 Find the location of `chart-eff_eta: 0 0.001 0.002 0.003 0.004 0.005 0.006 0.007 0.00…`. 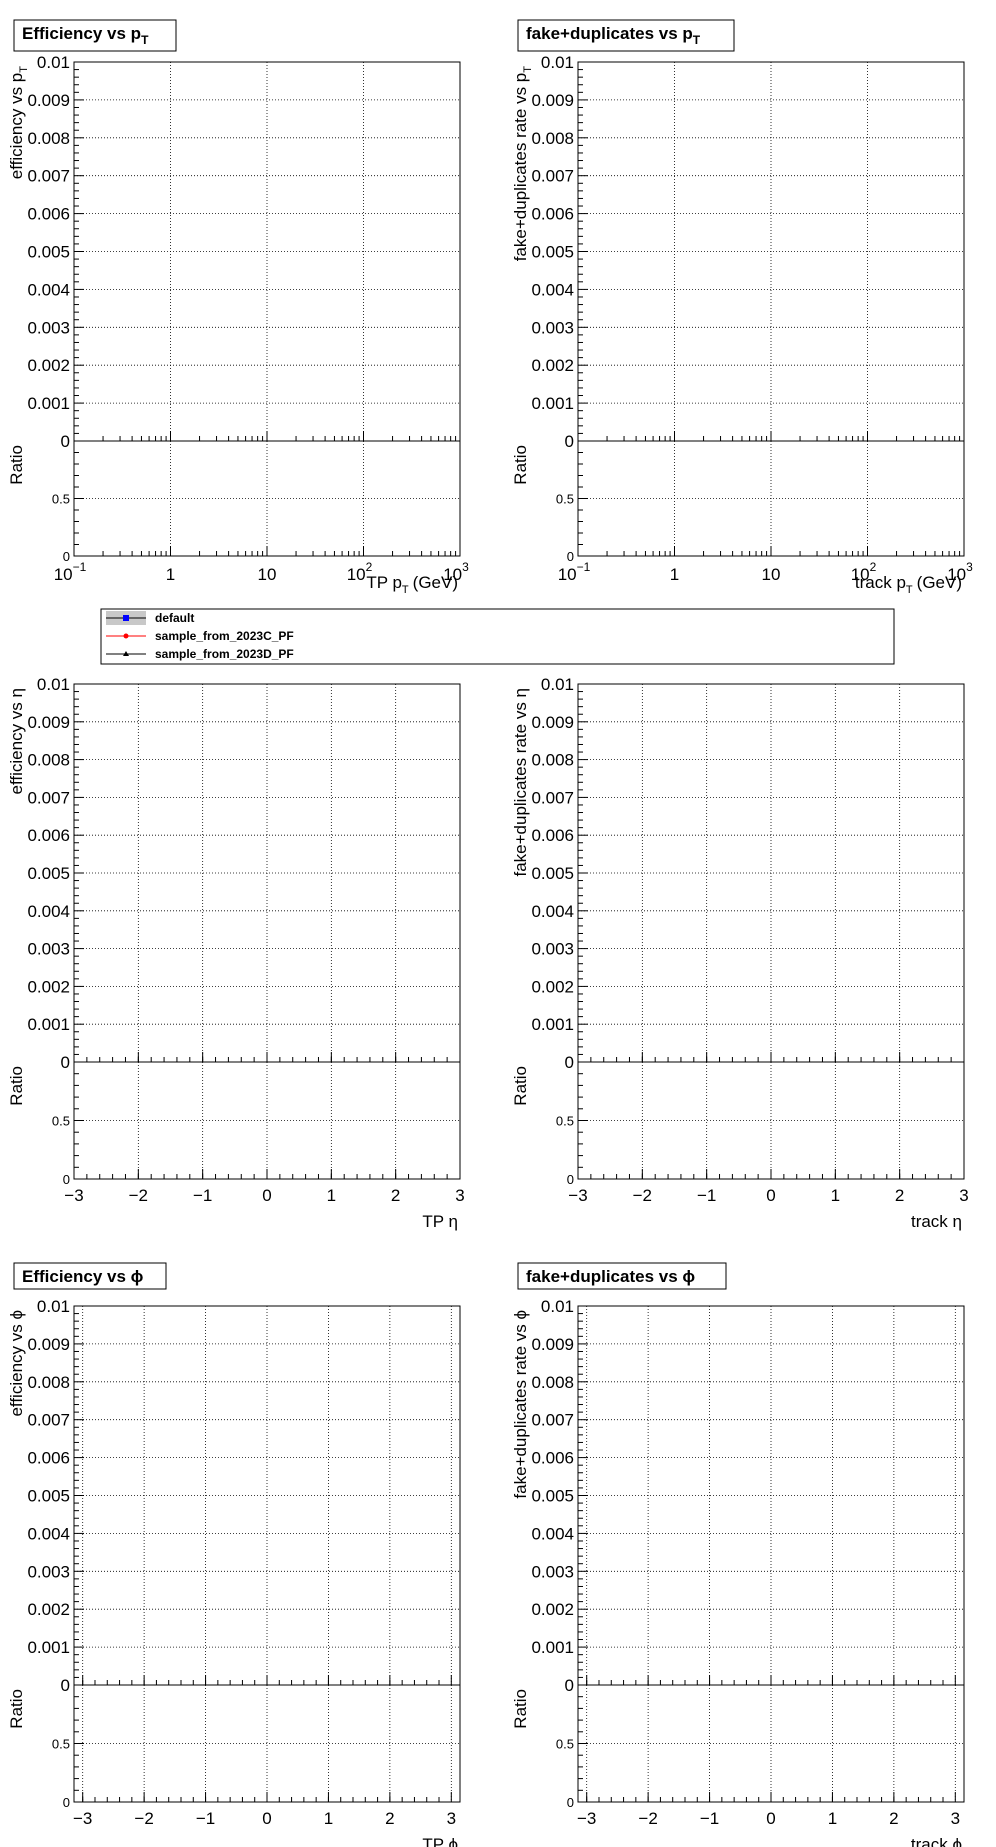

chart-eff_eta: 0 0.001 0.002 0.003 0.004 0.005 0.006 0.007 0.00… is located at coordinates (236, 953).